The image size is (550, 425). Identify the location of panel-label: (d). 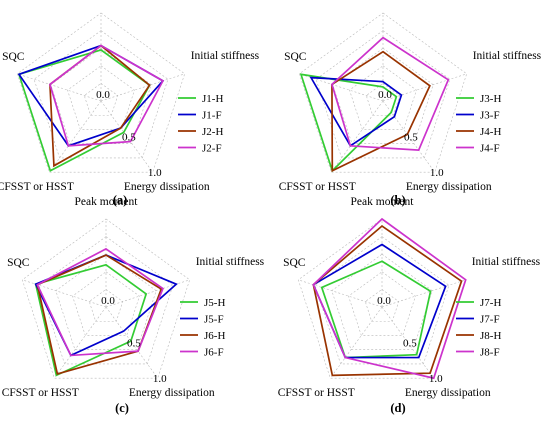
(397, 408).